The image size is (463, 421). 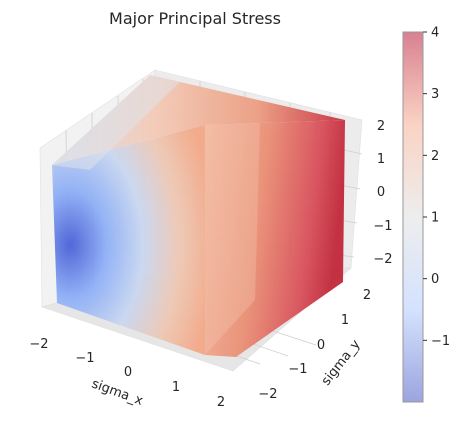 I want to click on colorbar-tick-label: 0, so click(x=435, y=279).